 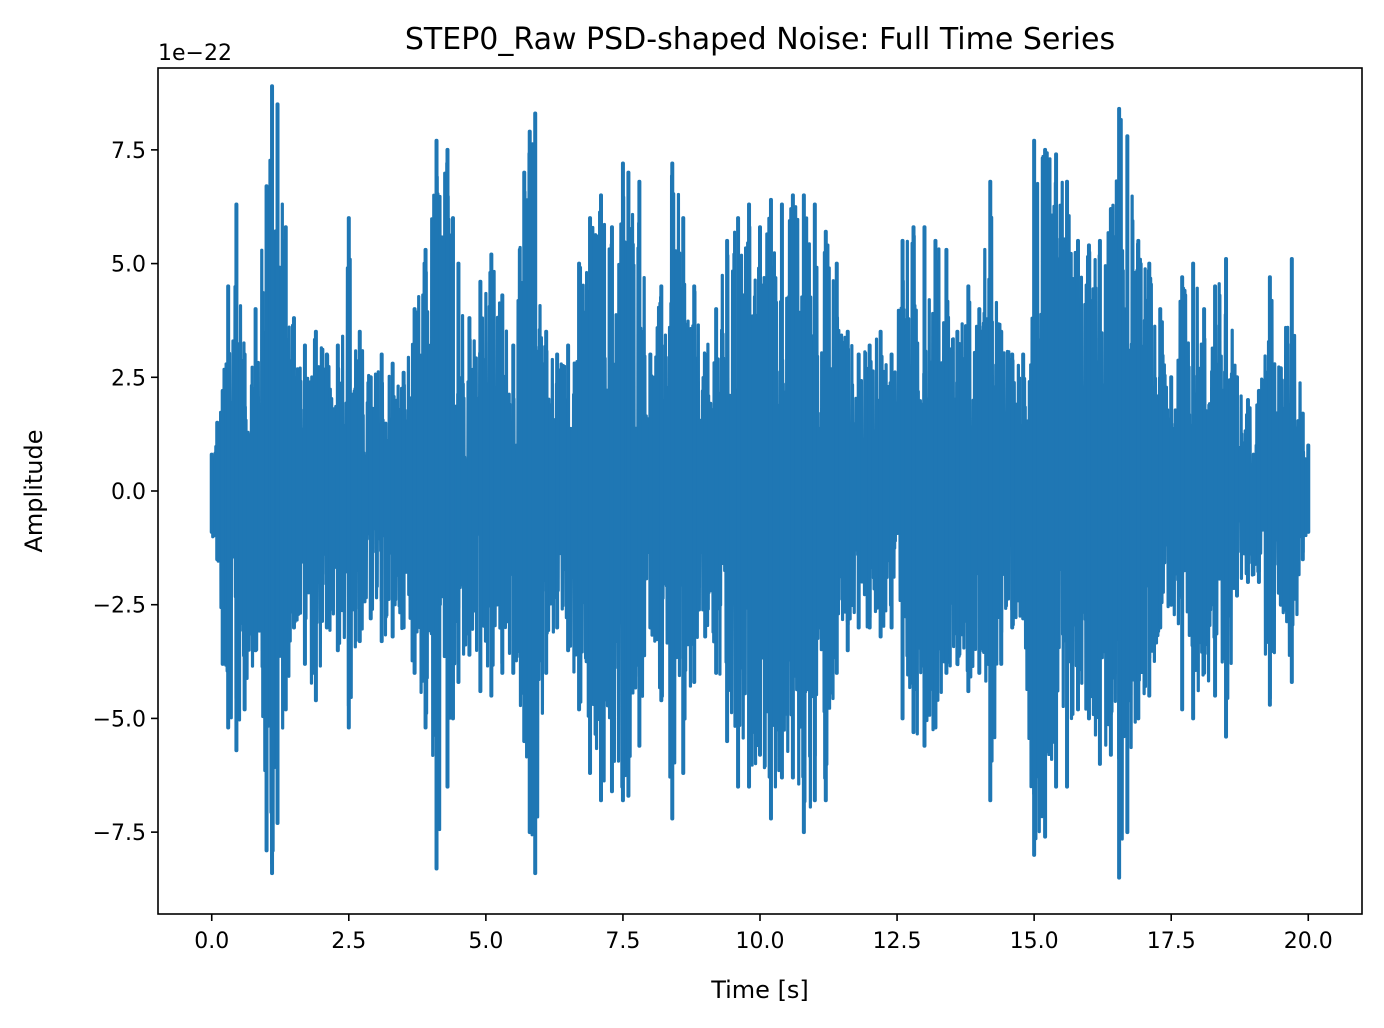 What do you see at coordinates (211, 941) in the screenshot?
I see `x-tick-label: 0.0` at bounding box center [211, 941].